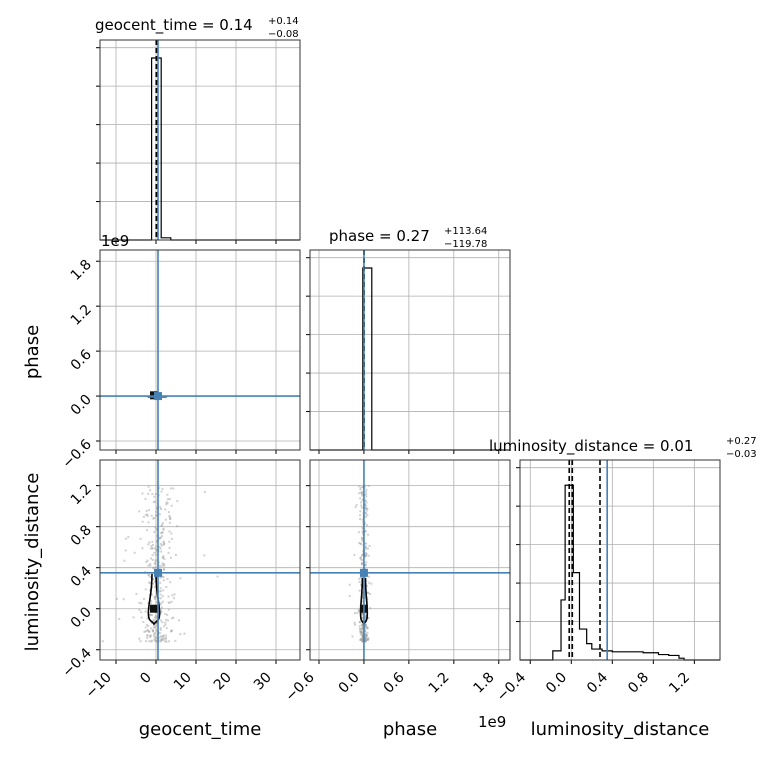  I want to click on title-luminosity-distance-sup: +0.27, so click(741, 441).